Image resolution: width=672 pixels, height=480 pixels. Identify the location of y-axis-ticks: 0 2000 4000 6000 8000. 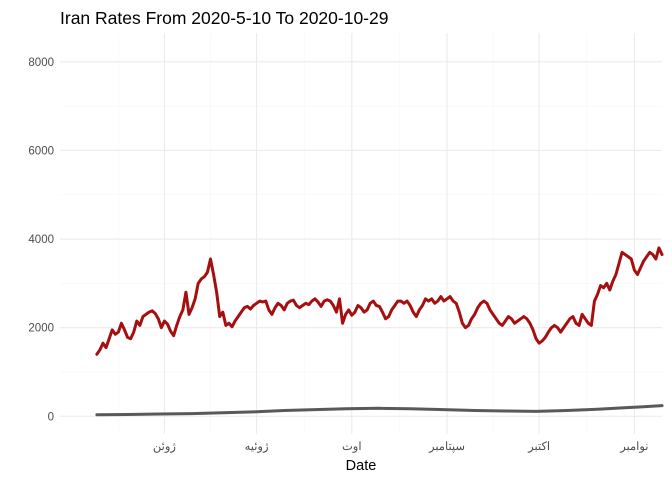
(41, 240).